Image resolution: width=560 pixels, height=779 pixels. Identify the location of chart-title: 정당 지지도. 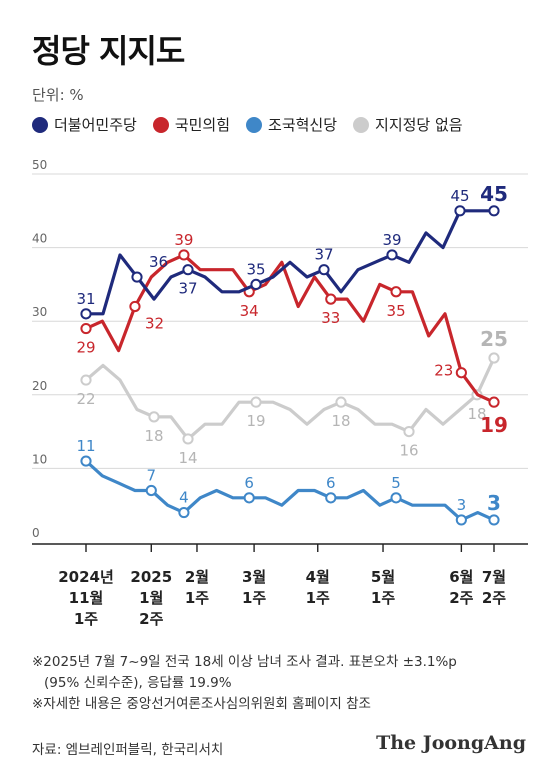
(108, 51).